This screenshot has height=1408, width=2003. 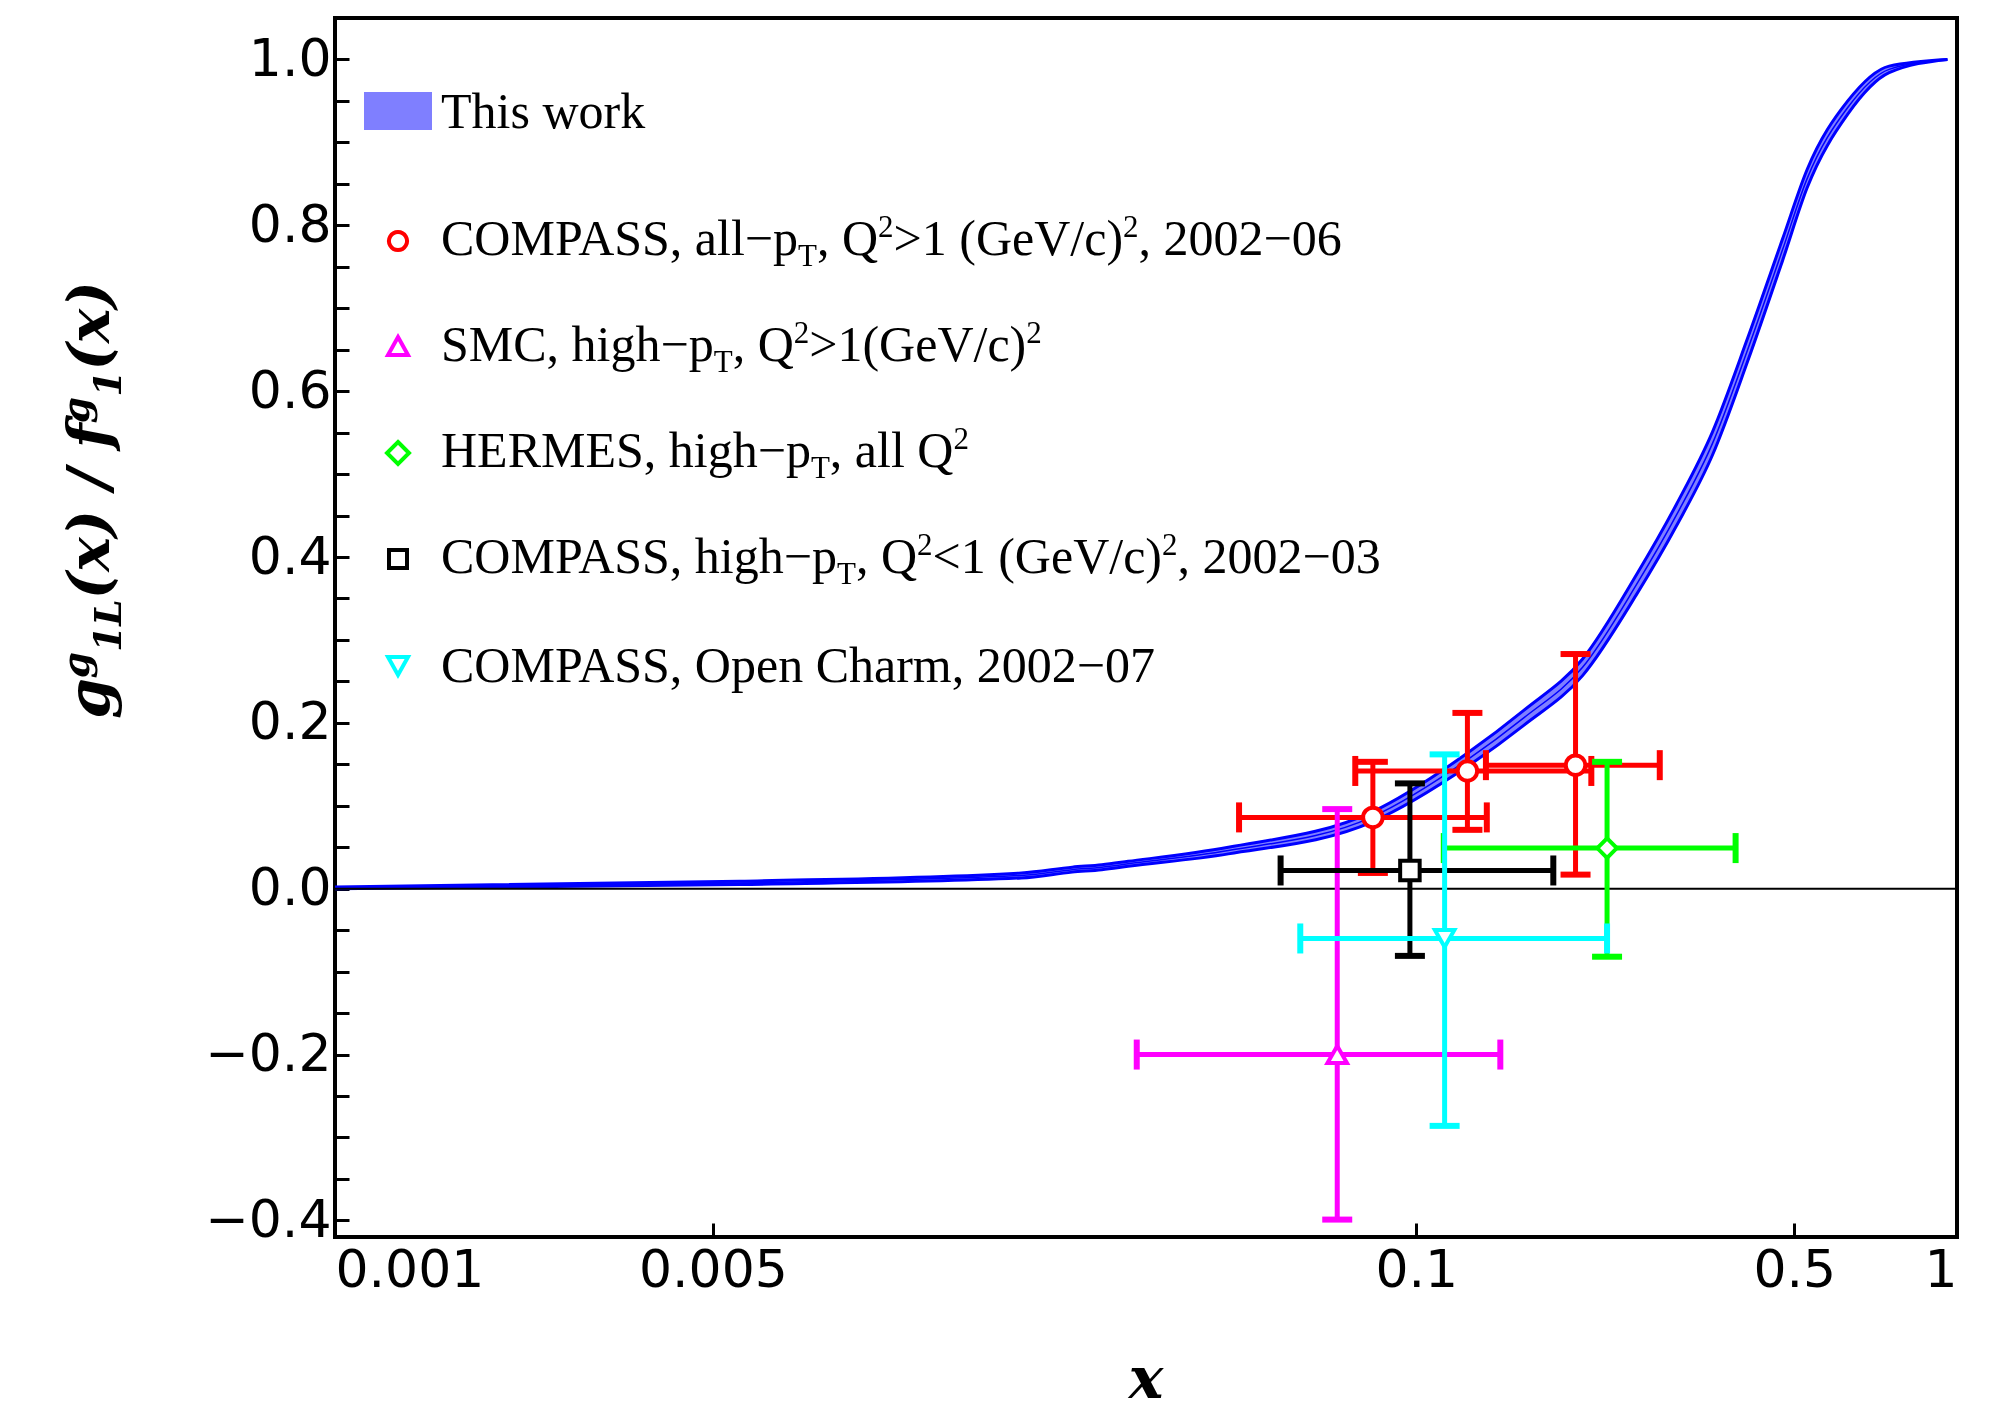 I want to click on legend-label: HERMES, high−p$_{T}$, all Q$^{2}$, so click(x=705, y=453).